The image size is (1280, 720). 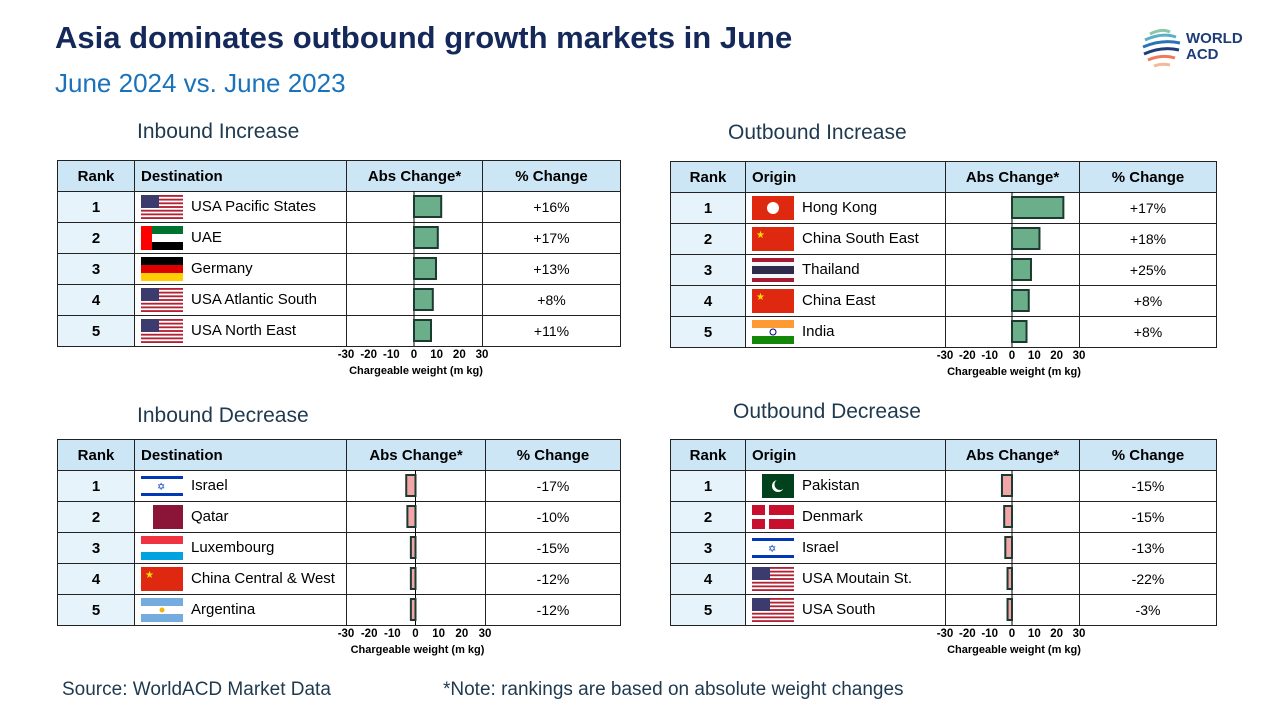 What do you see at coordinates (773, 270) in the screenshot?
I see `flag-th-icon` at bounding box center [773, 270].